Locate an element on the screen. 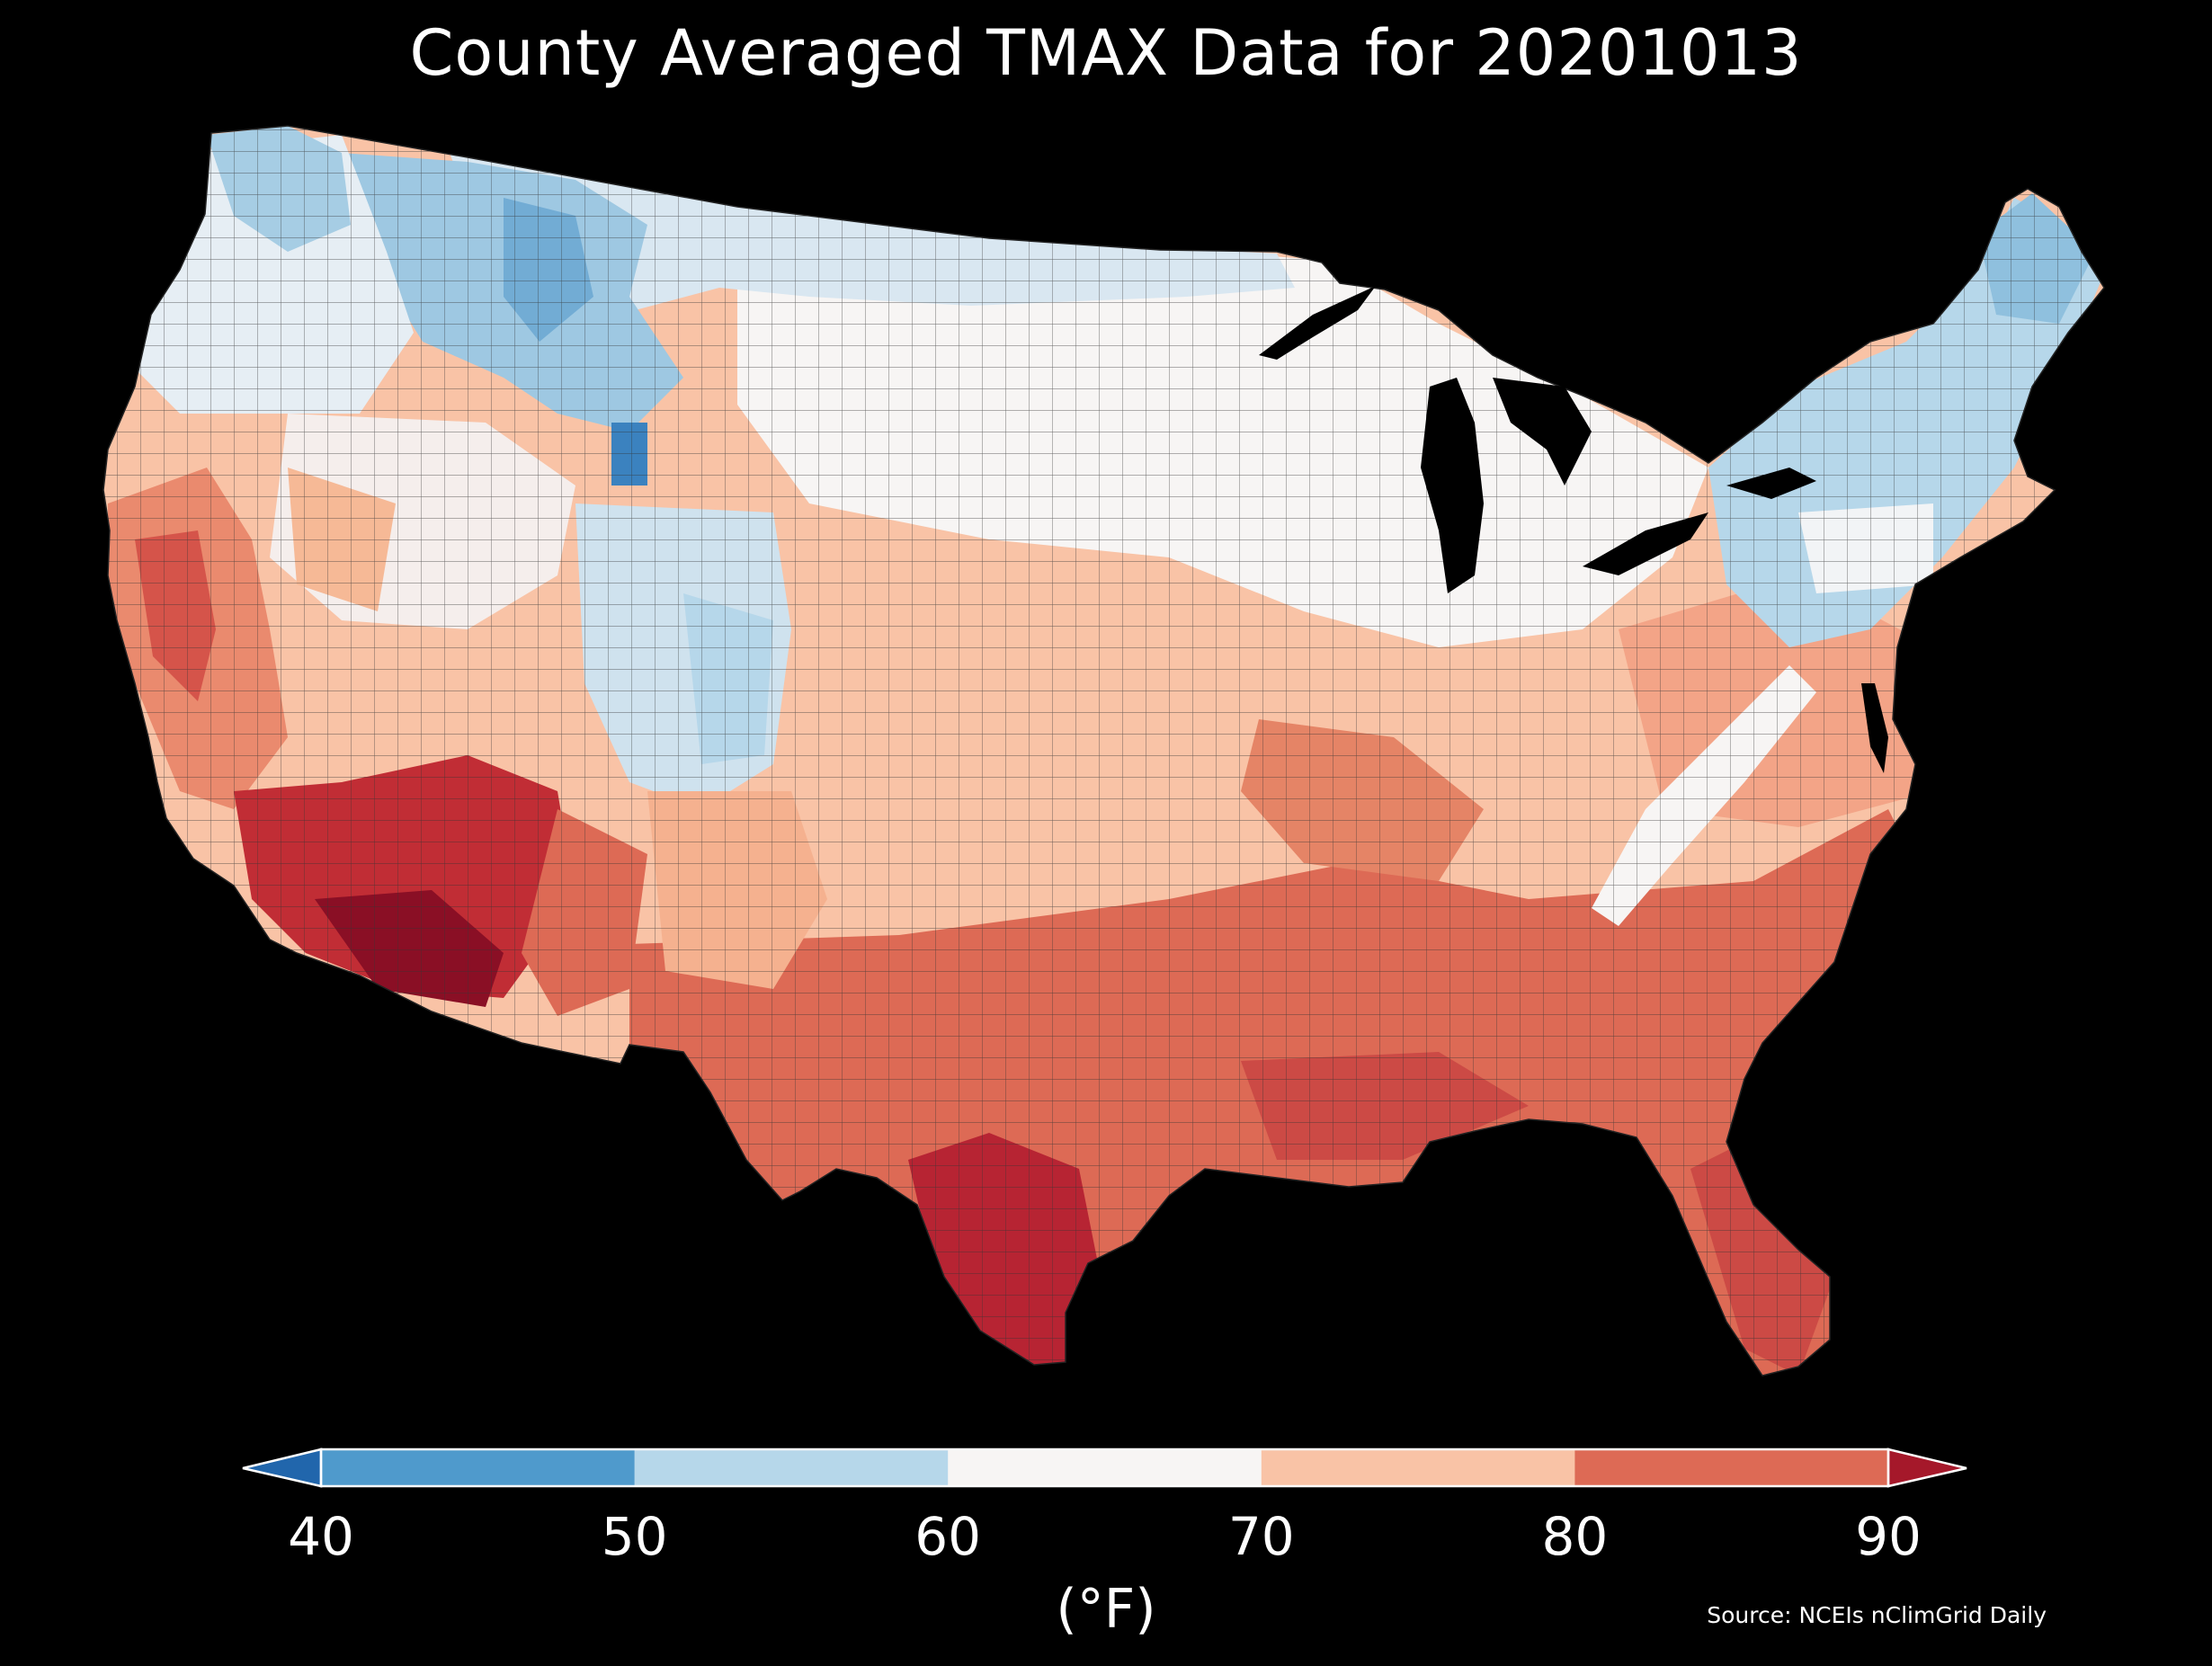 The height and width of the screenshot is (1666, 2212). lake-huron is located at coordinates (1542, 432).